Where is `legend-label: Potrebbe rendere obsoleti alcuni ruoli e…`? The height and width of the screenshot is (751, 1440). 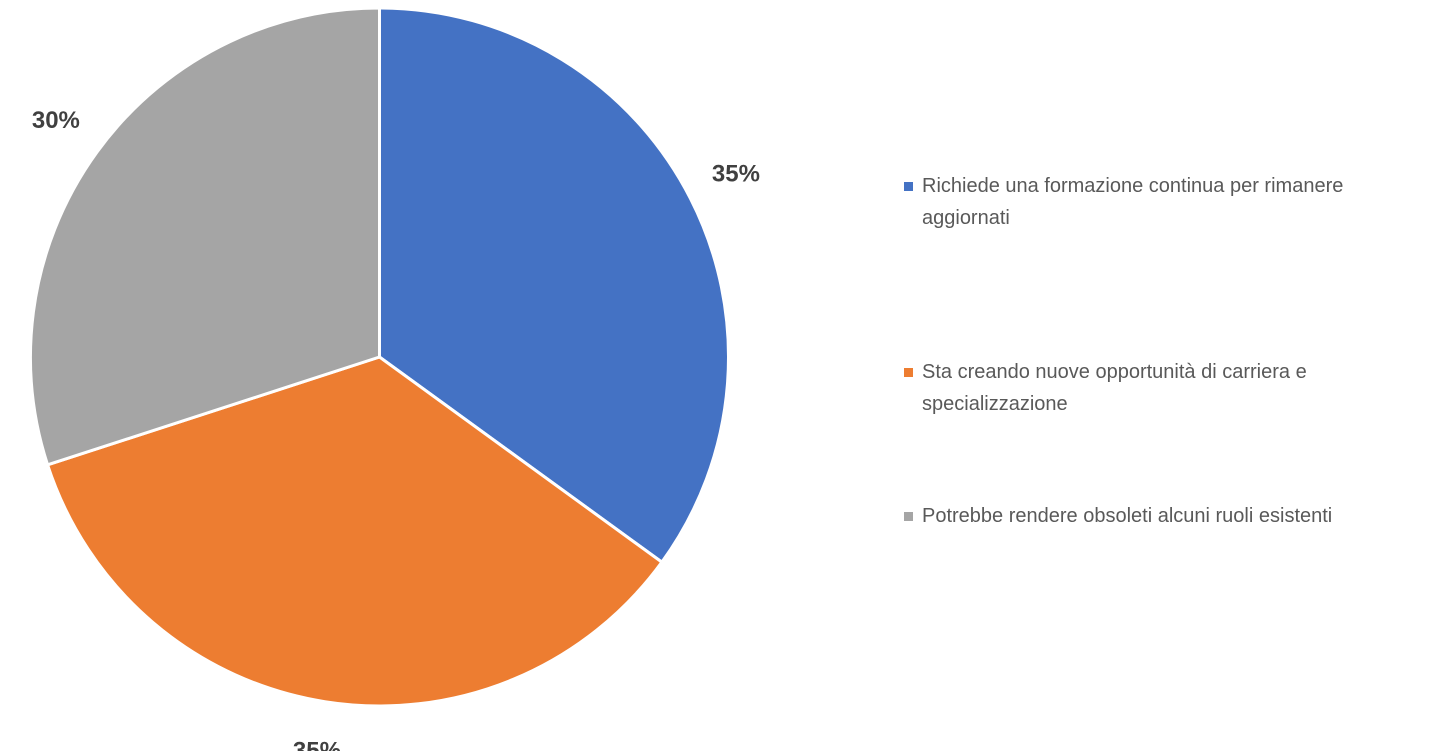 legend-label: Potrebbe rendere obsoleti alcuni ruoli e… is located at coordinates (1127, 516).